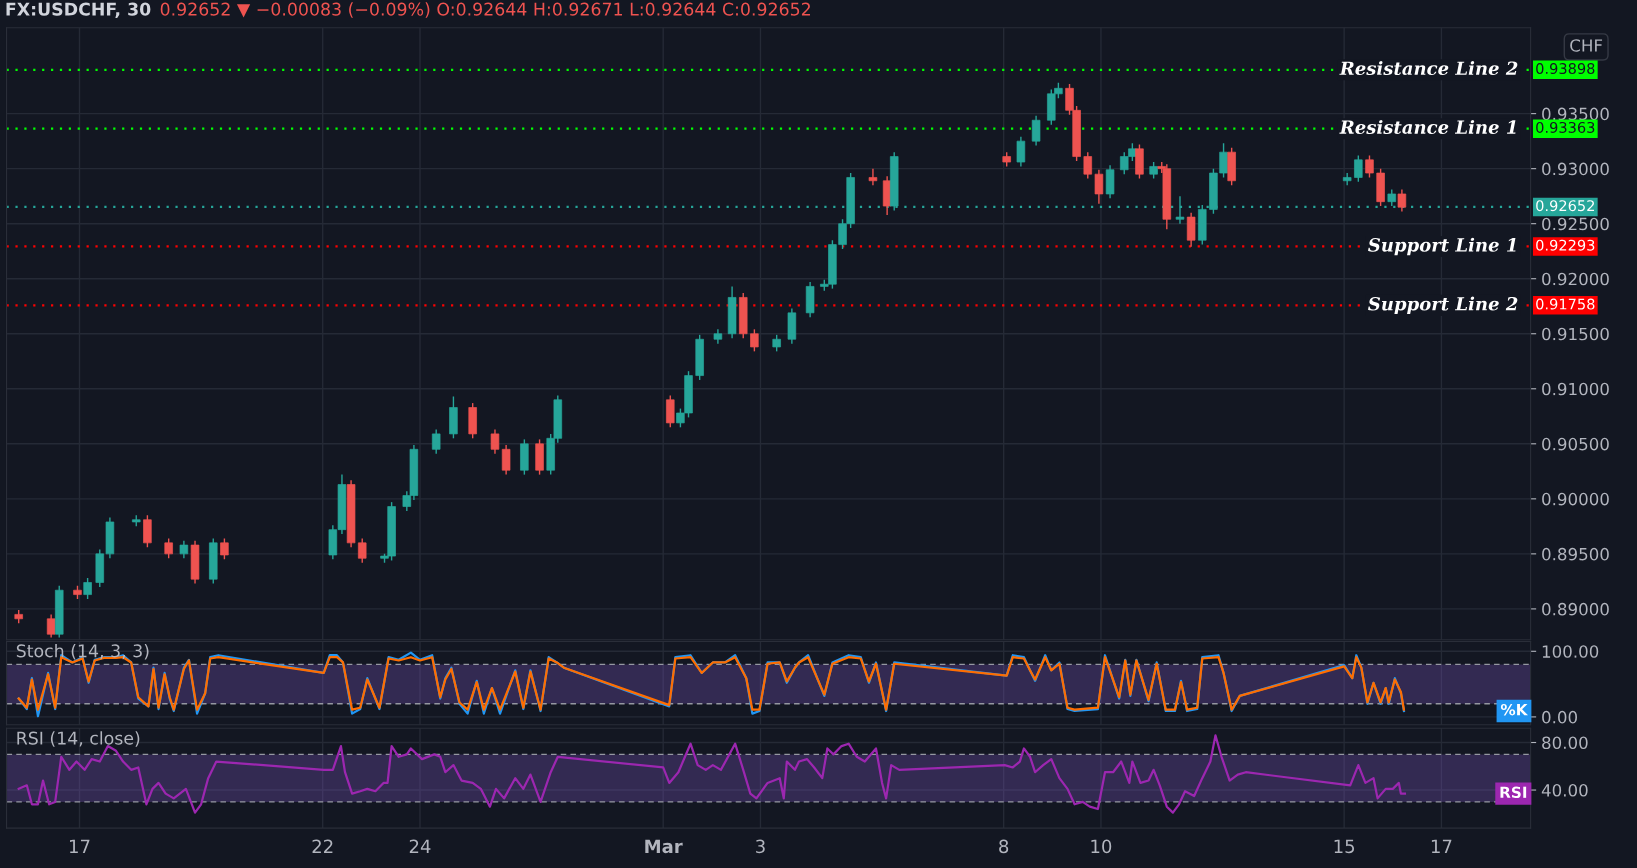 This screenshot has width=1637, height=868. I want to click on y-tick-label: 0.91000, so click(1575, 389).